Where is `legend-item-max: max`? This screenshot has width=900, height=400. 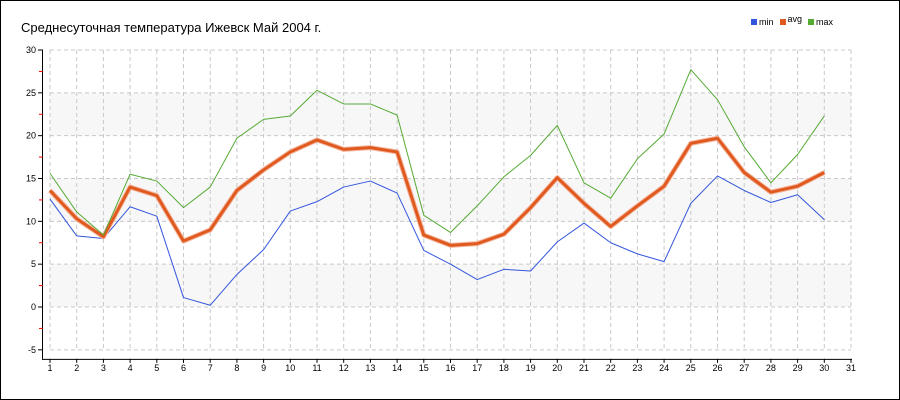
legend-item-max: max is located at coordinates (820, 22).